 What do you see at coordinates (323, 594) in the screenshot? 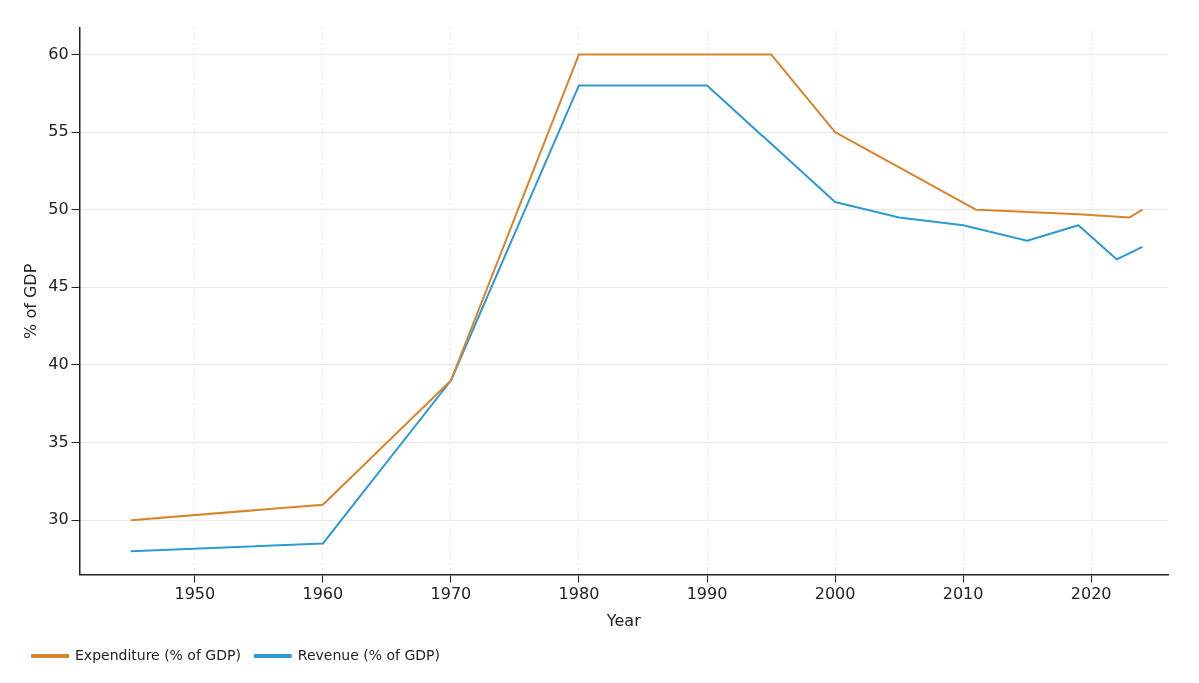
I see `x-tick-label: 1960` at bounding box center [323, 594].